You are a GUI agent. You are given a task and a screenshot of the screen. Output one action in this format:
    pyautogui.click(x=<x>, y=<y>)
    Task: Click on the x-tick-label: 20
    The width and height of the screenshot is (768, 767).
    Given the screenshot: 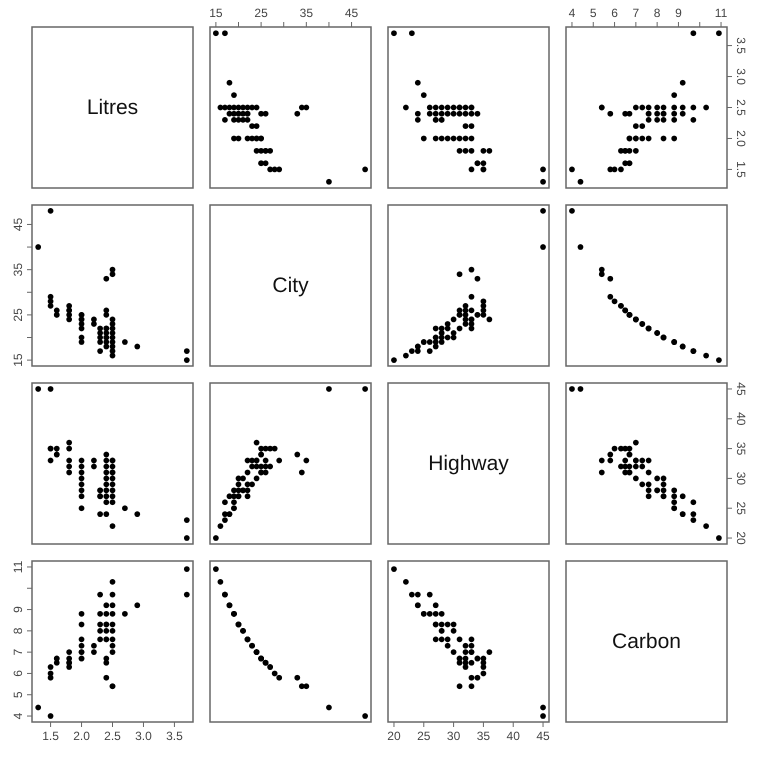 What is the action you would take?
    pyautogui.click(x=394, y=736)
    